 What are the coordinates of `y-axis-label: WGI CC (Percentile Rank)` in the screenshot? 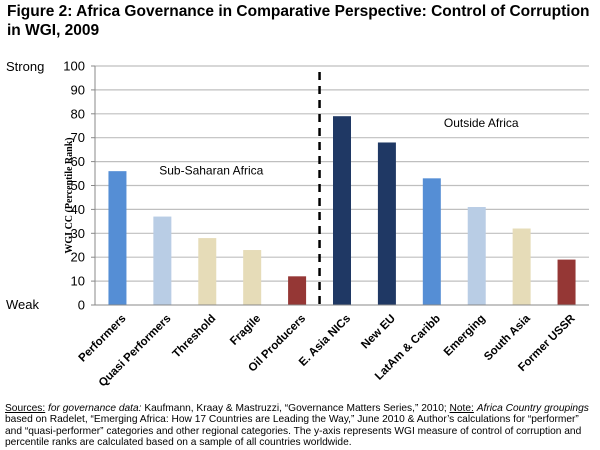 It's located at (69, 195).